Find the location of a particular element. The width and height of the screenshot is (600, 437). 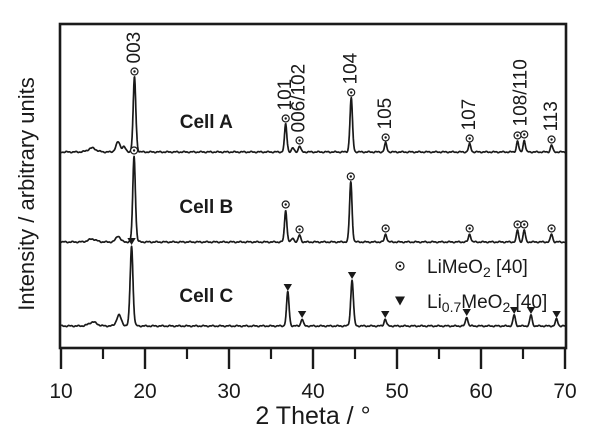

peak-annotation-108-110: 108/110 is located at coordinates (520, 92).